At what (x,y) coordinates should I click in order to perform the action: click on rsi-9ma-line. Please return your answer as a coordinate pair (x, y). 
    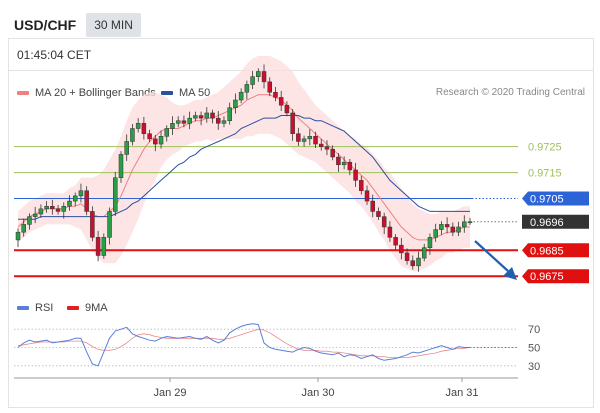
    Looking at the image, I should click on (244, 343).